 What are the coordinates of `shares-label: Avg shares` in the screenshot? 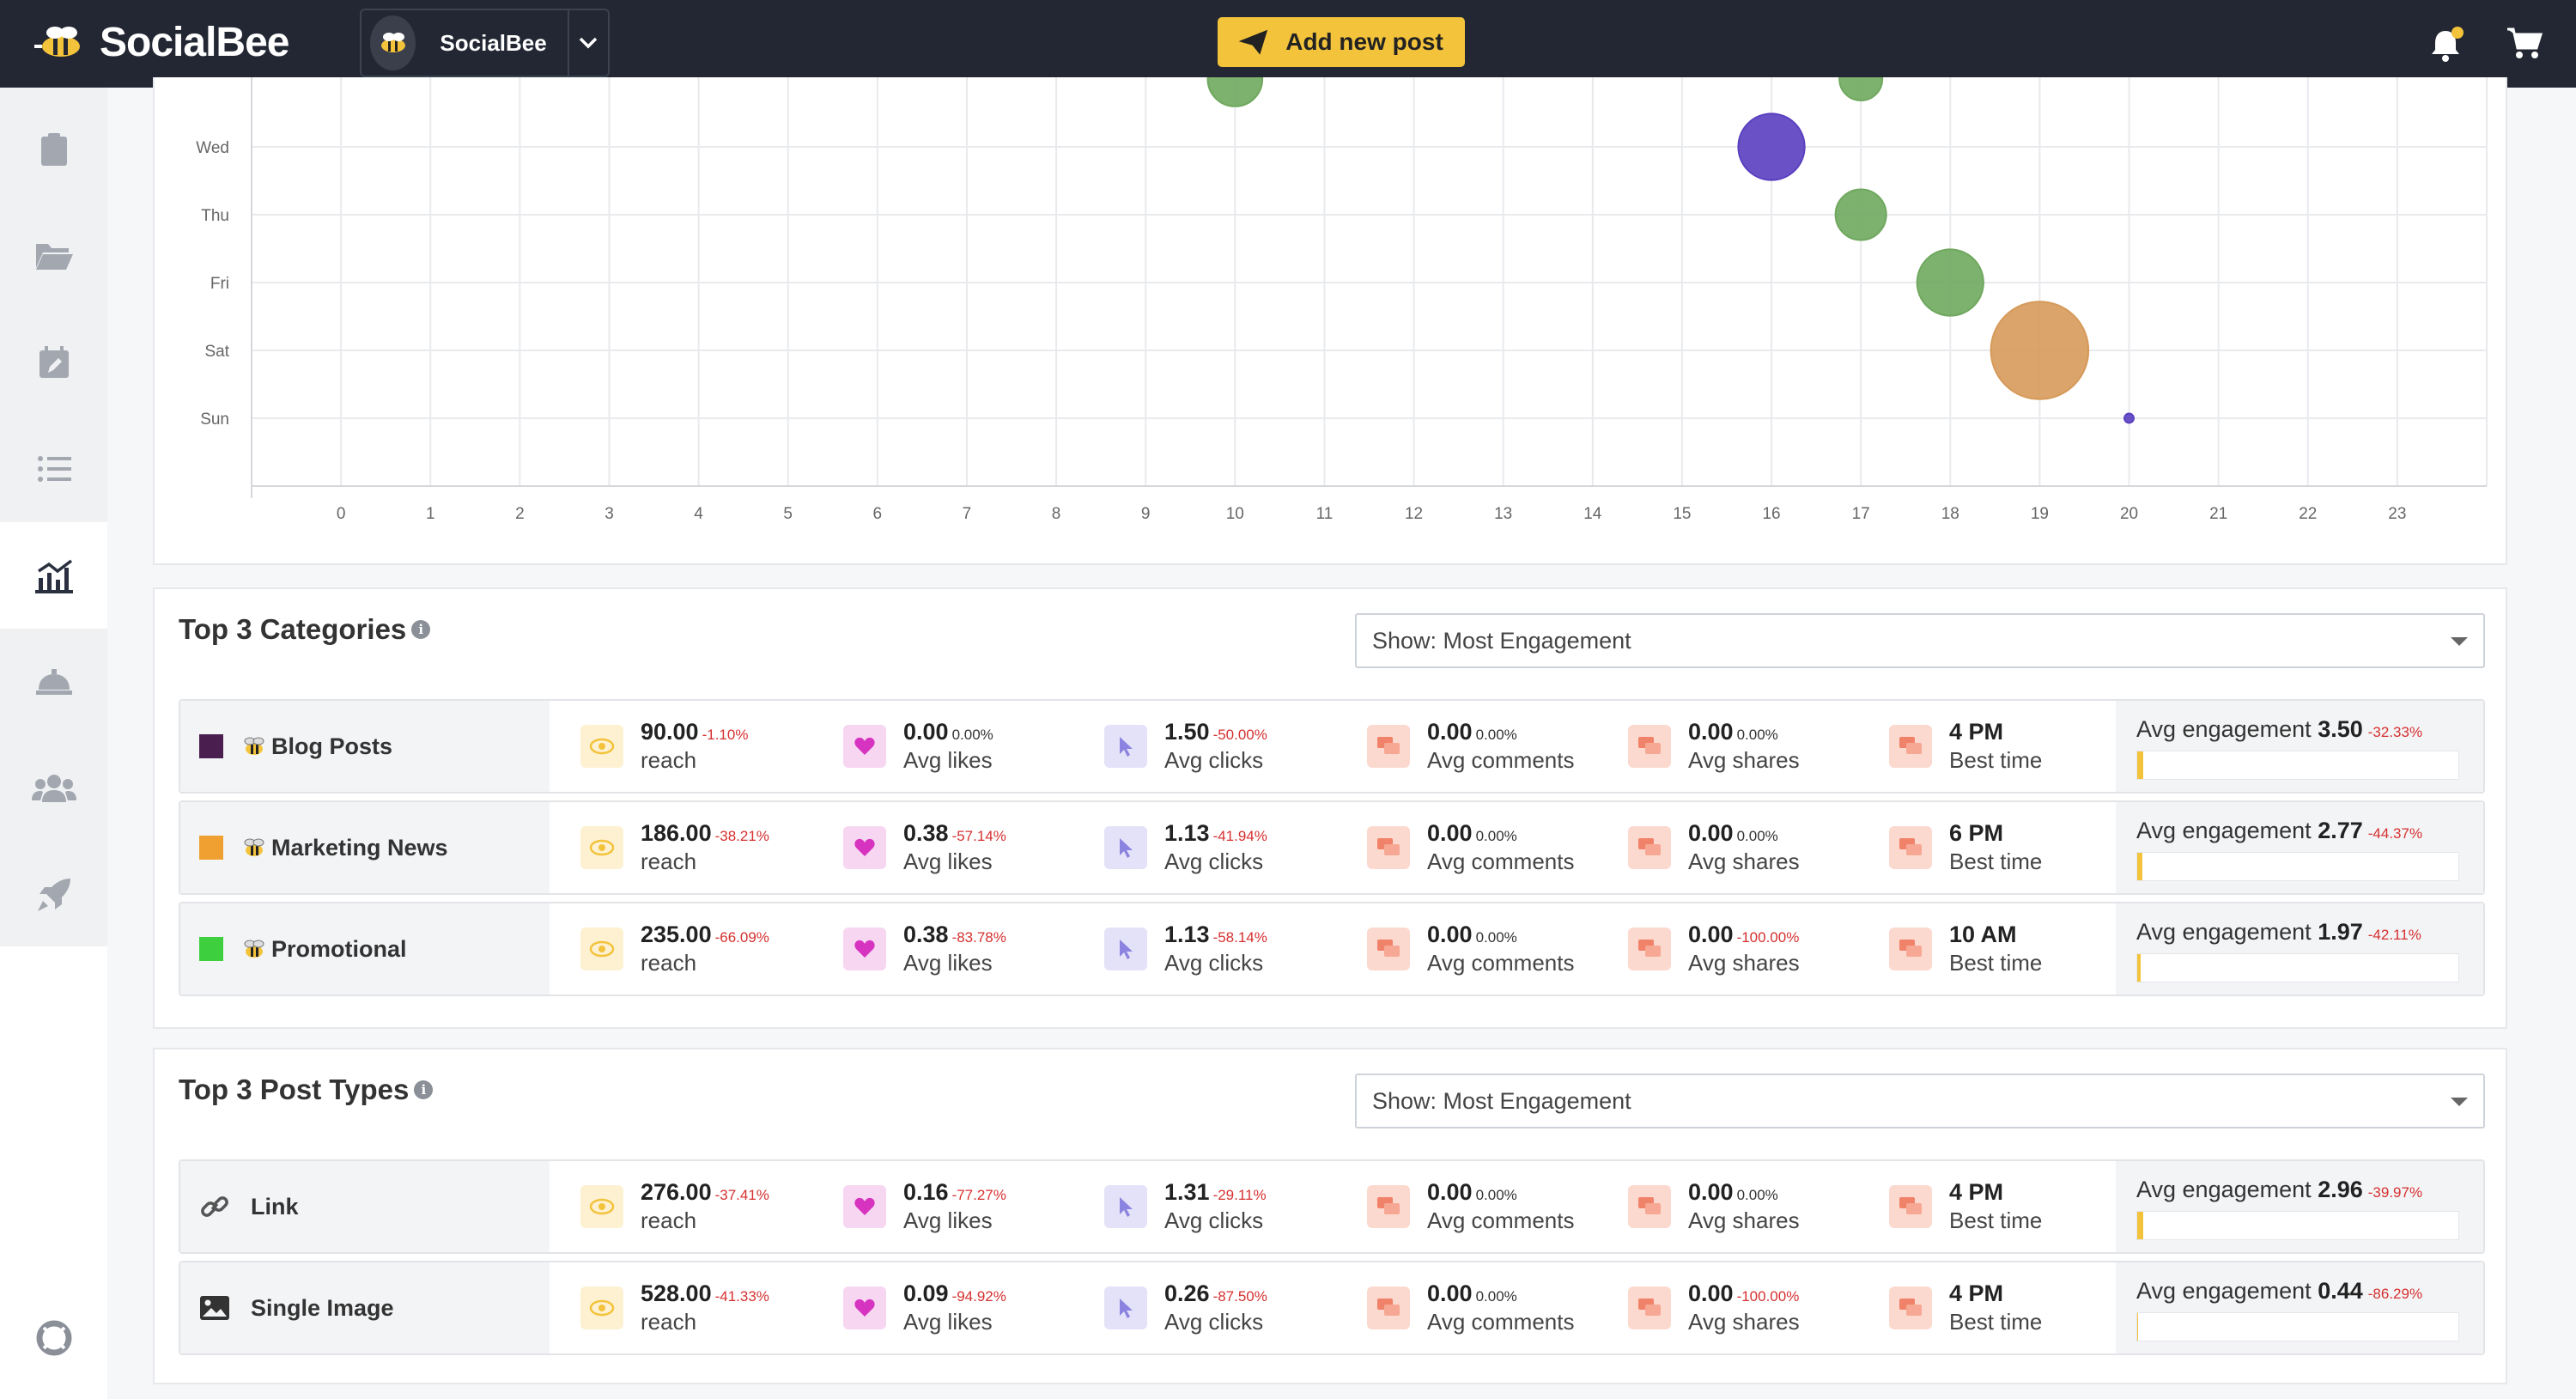 It's located at (1744, 861).